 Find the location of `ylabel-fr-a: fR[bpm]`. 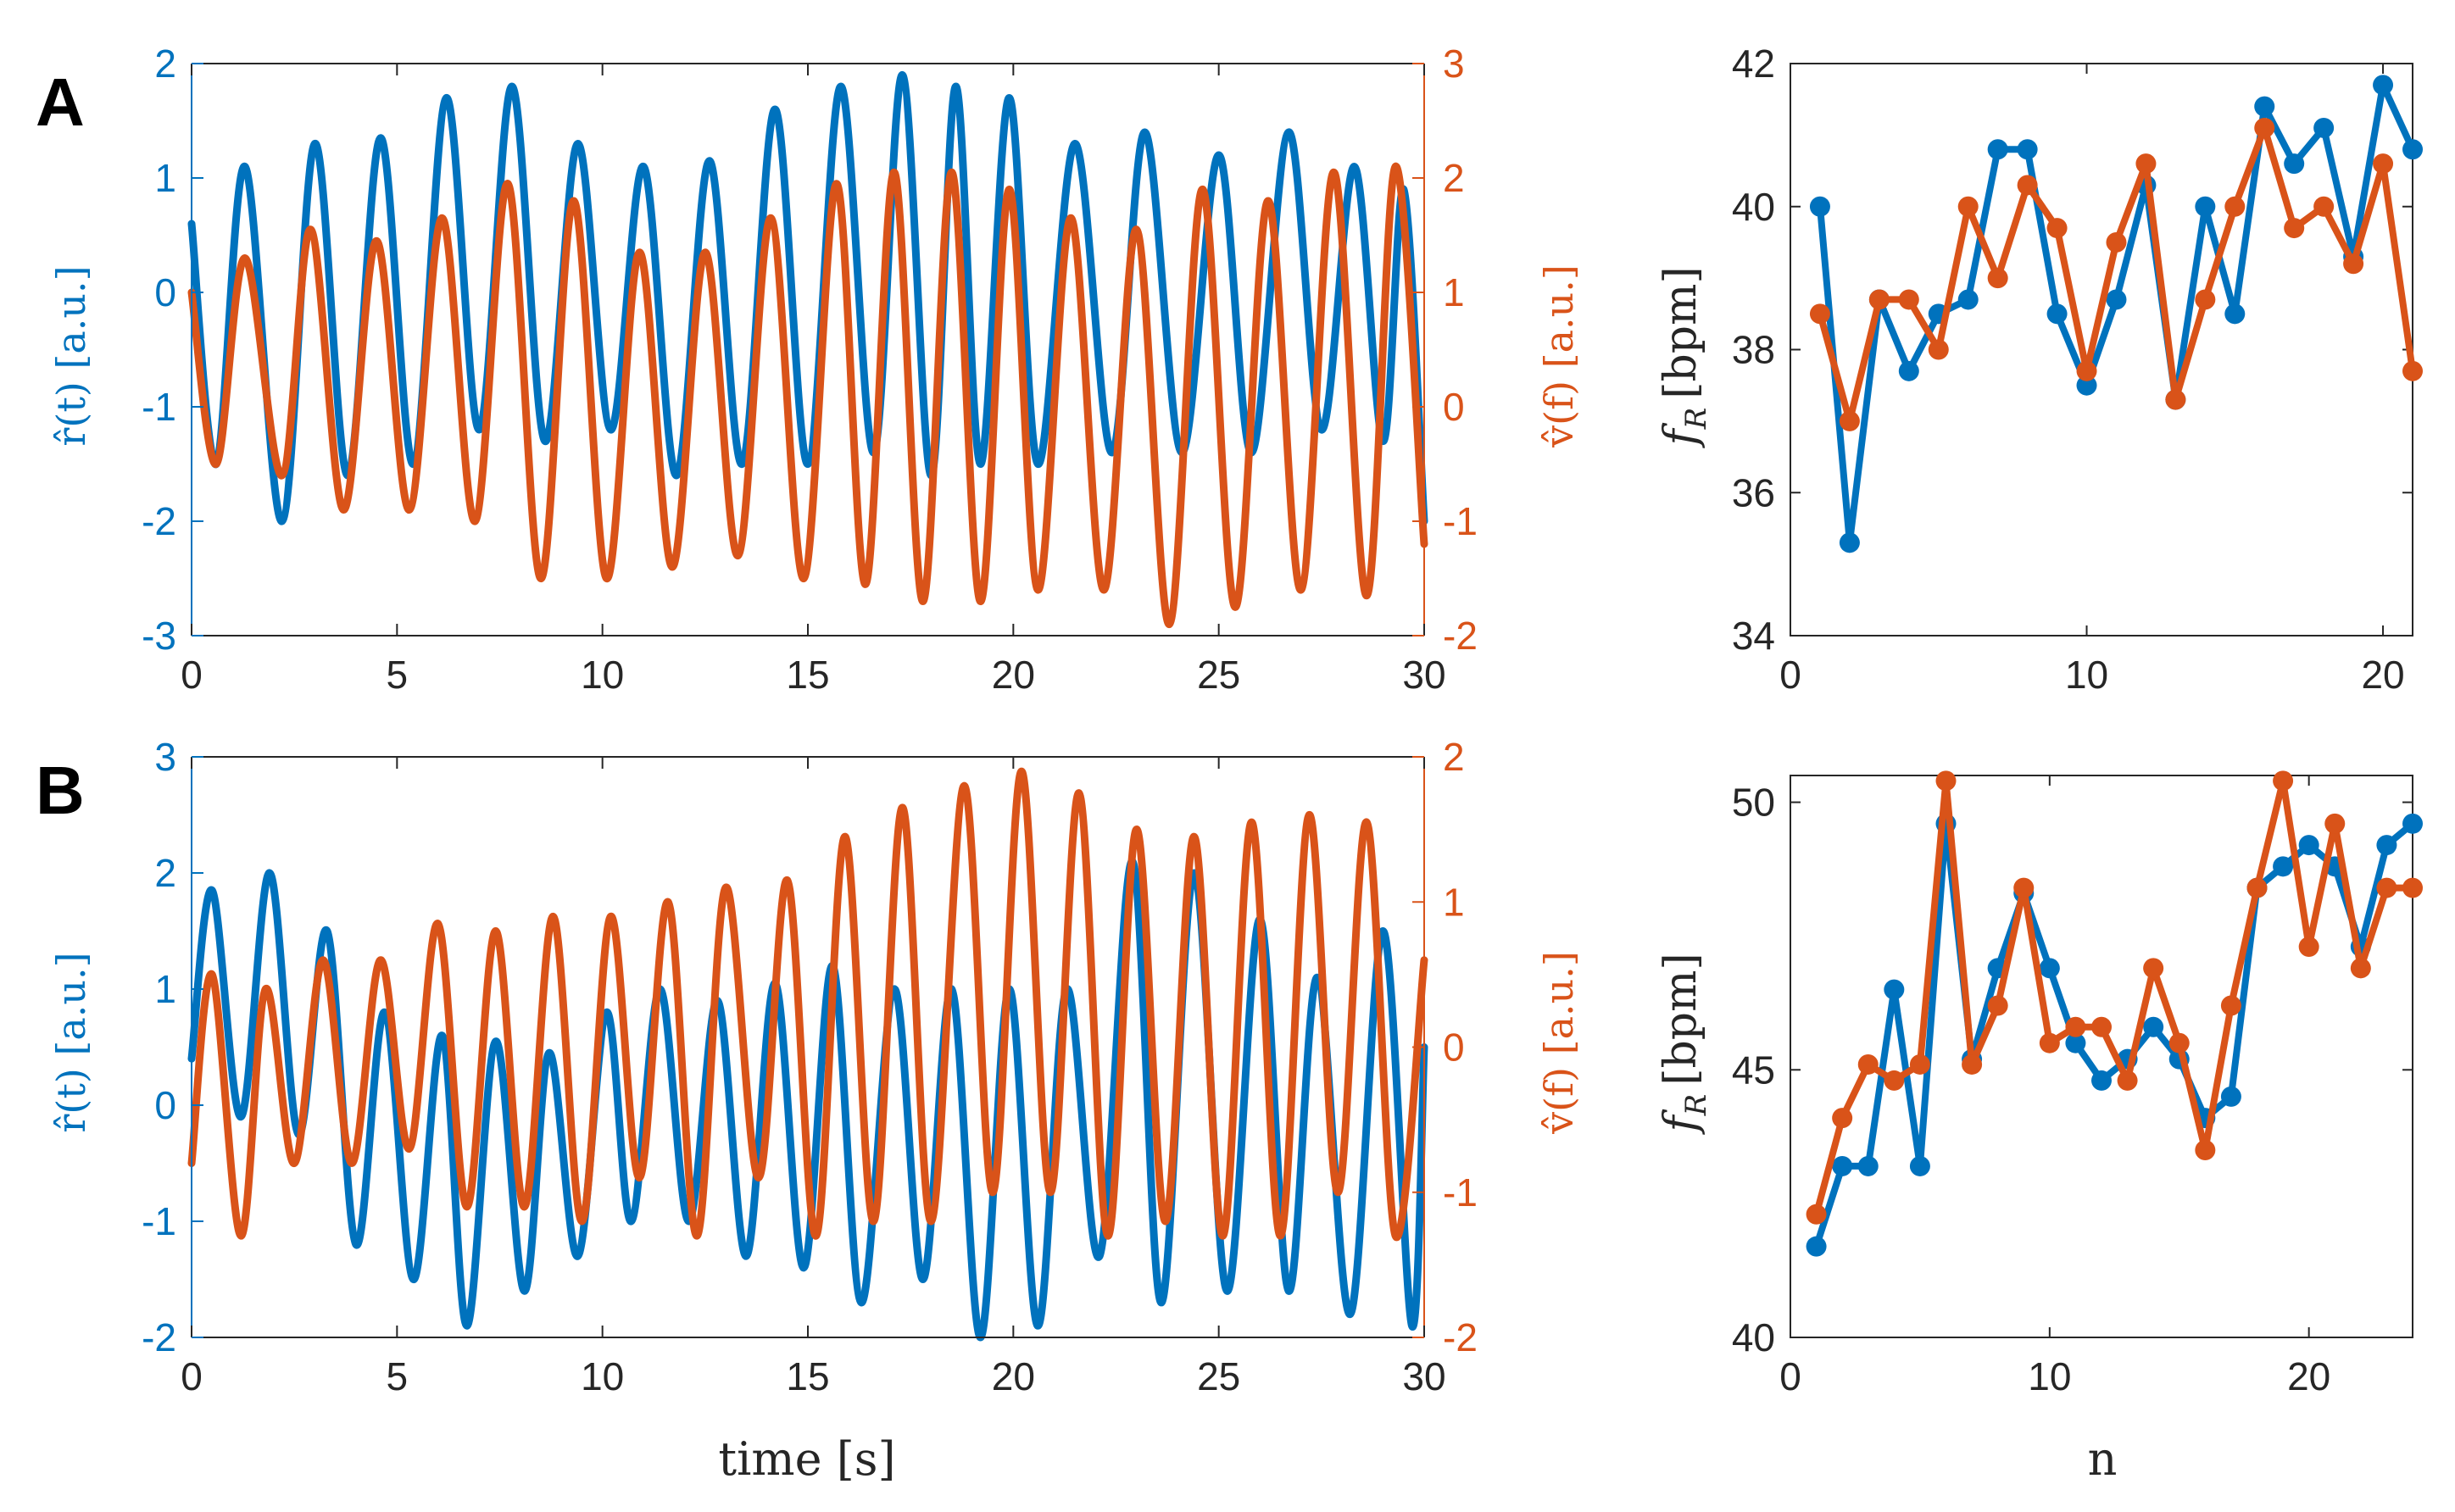

ylabel-fr-a: fR[bpm] is located at coordinates (1684, 357).